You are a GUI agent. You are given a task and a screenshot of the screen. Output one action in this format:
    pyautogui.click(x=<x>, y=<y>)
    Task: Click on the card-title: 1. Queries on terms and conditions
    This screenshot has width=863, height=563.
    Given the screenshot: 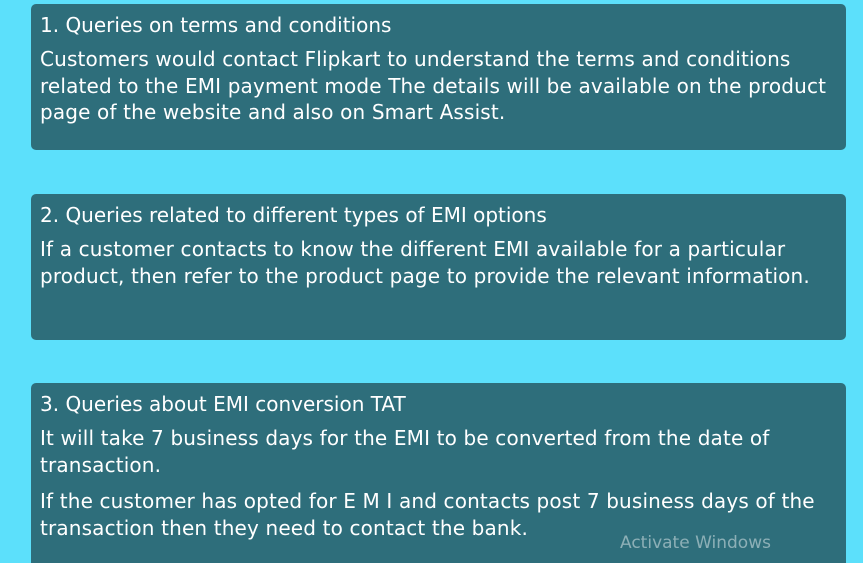 What is the action you would take?
    pyautogui.click(x=216, y=25)
    